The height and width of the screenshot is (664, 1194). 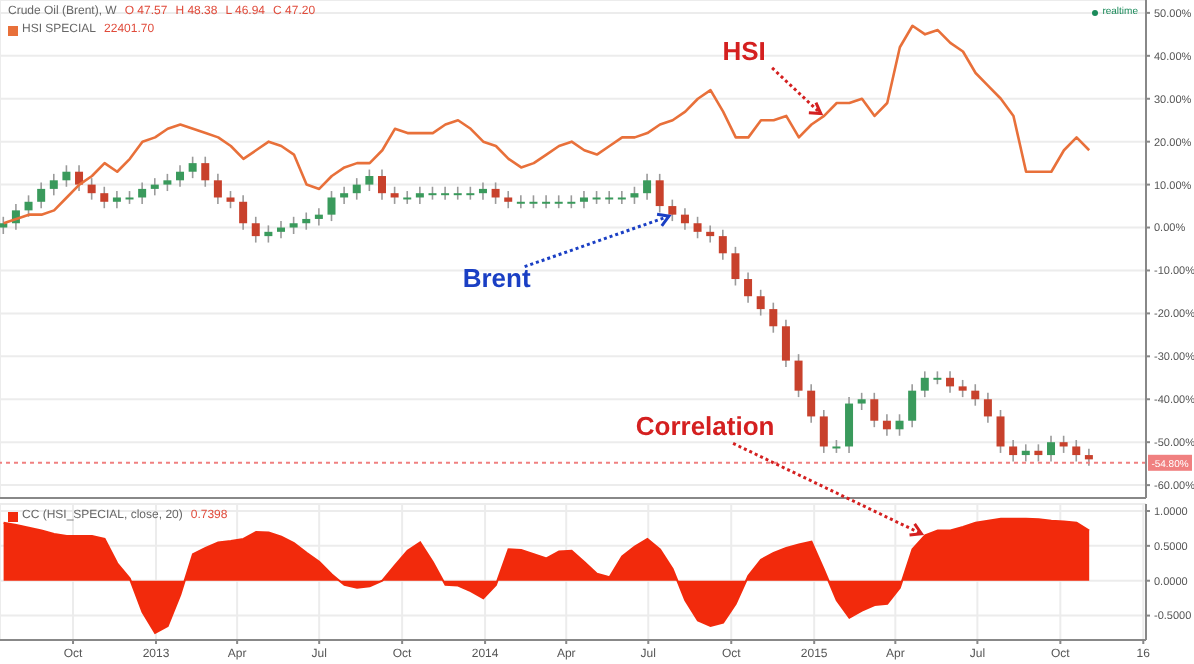 What do you see at coordinates (744, 50) in the screenshot?
I see `annotation: HSI` at bounding box center [744, 50].